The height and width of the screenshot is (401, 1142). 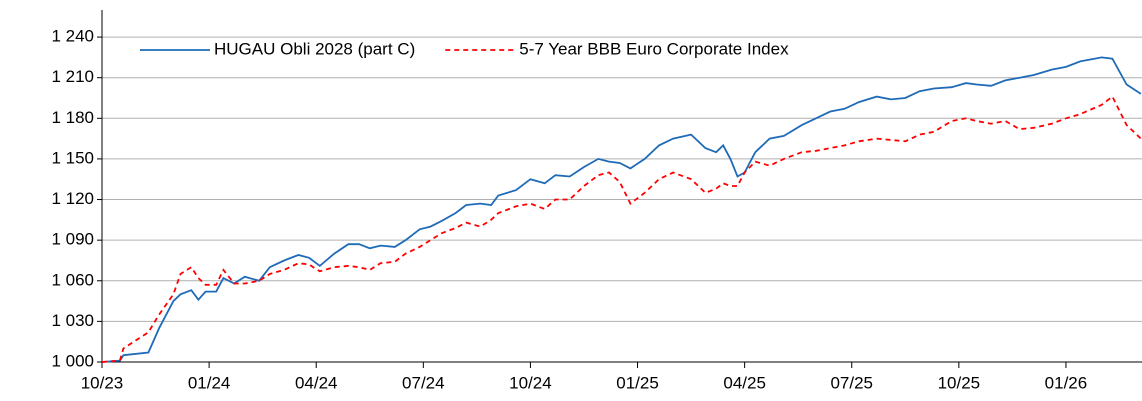 I want to click on y-tick-label: 1 180, so click(x=72, y=117).